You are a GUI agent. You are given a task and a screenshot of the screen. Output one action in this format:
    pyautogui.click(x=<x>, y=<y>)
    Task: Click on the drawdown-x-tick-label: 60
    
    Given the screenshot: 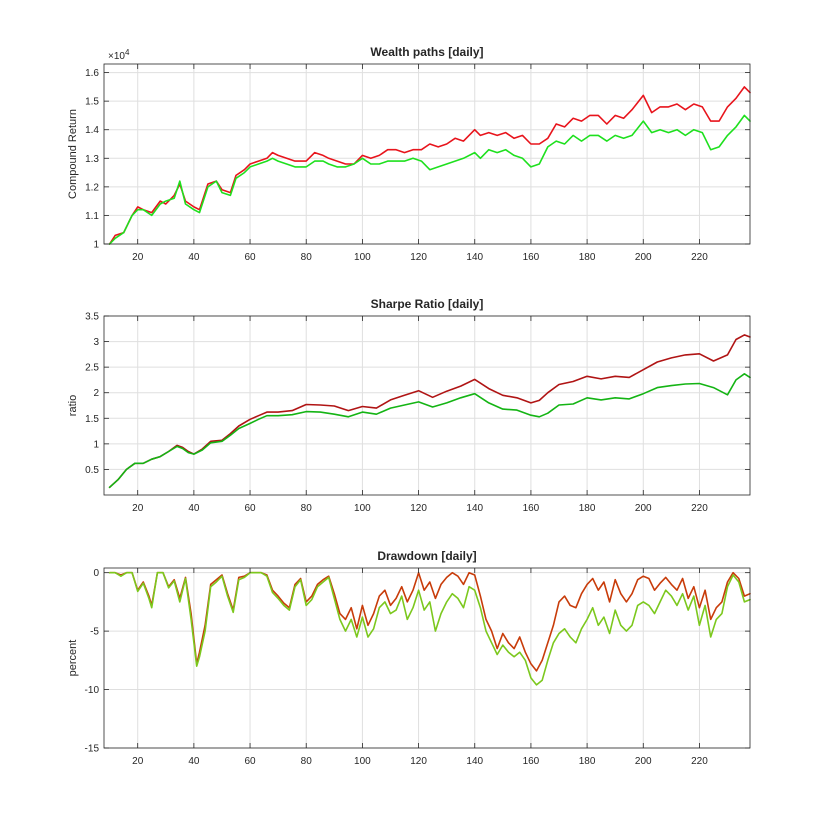 What is the action you would take?
    pyautogui.click(x=250, y=761)
    